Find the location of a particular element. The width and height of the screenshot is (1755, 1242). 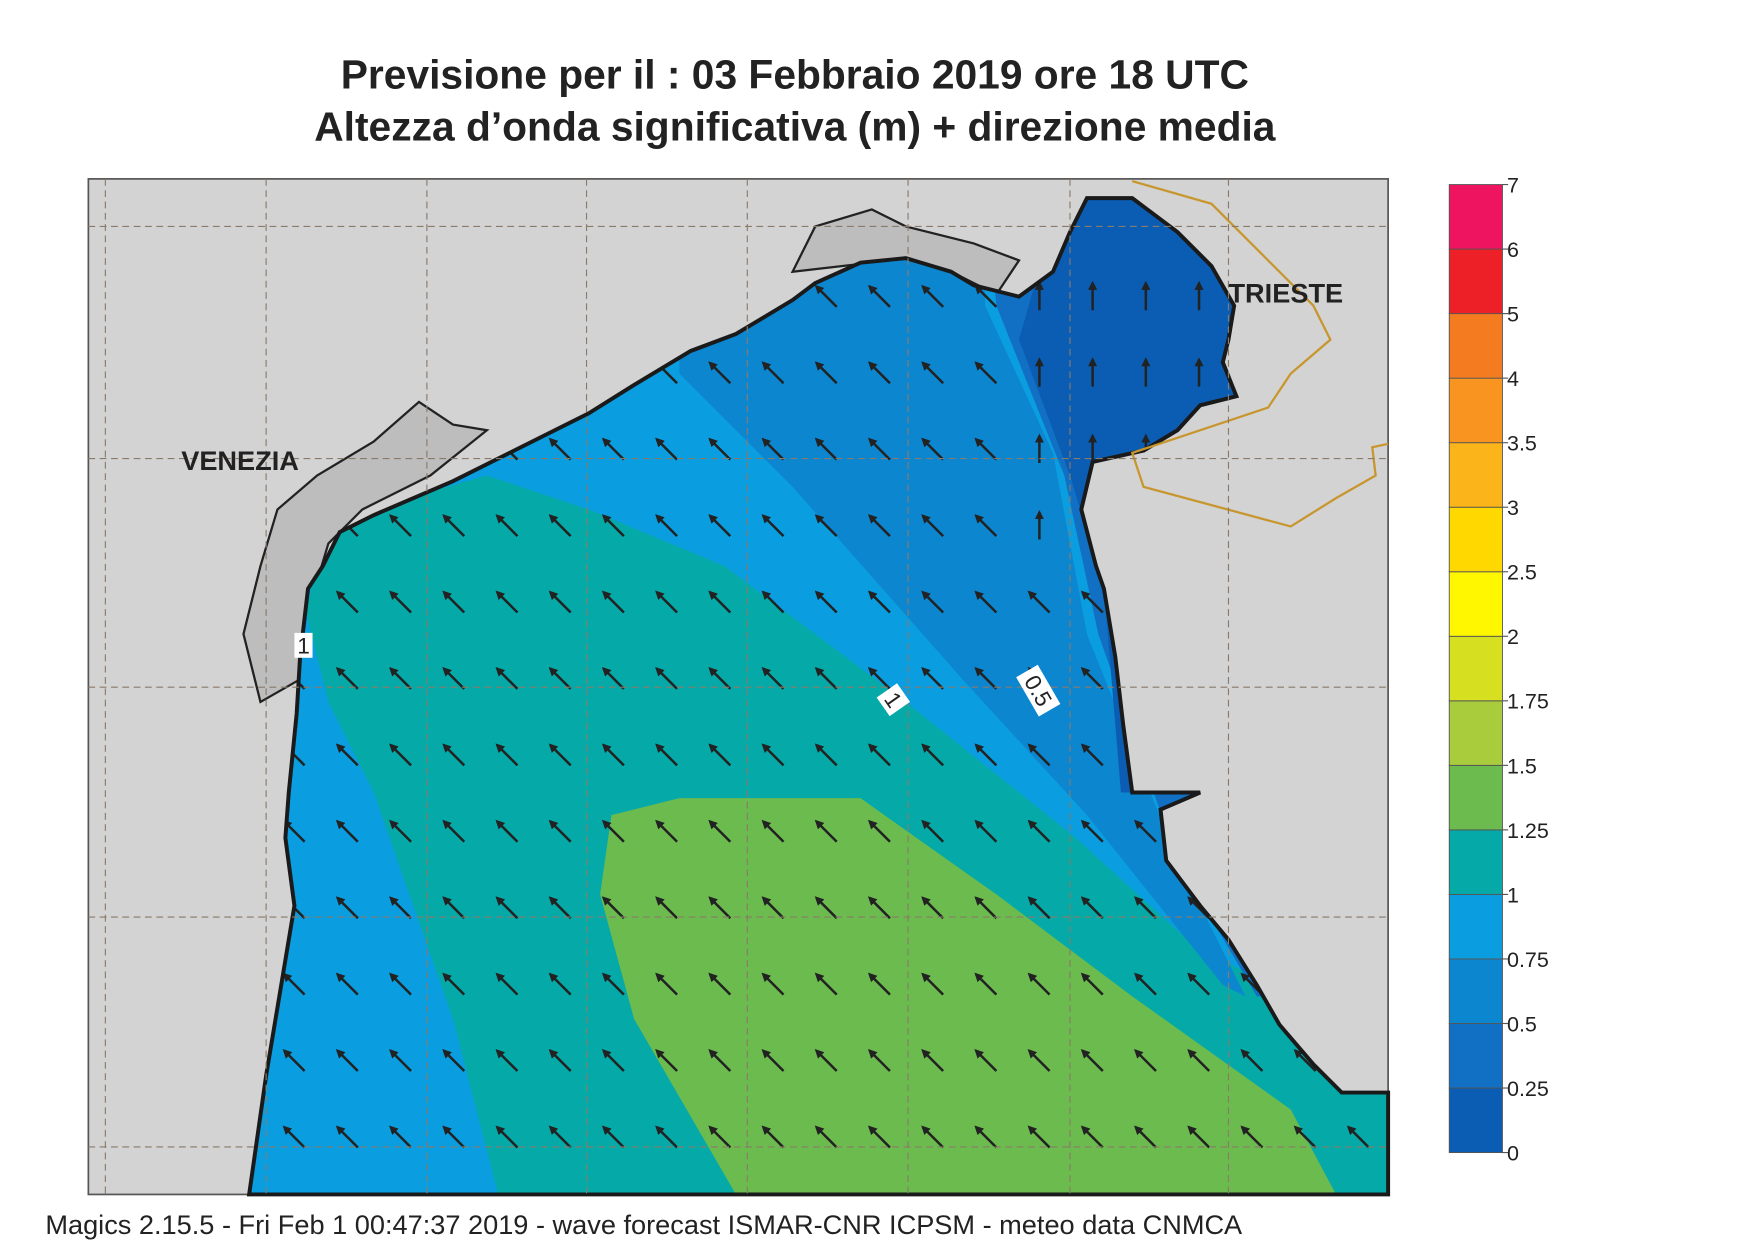

legend-label: 3.5 is located at coordinates (1522, 444).